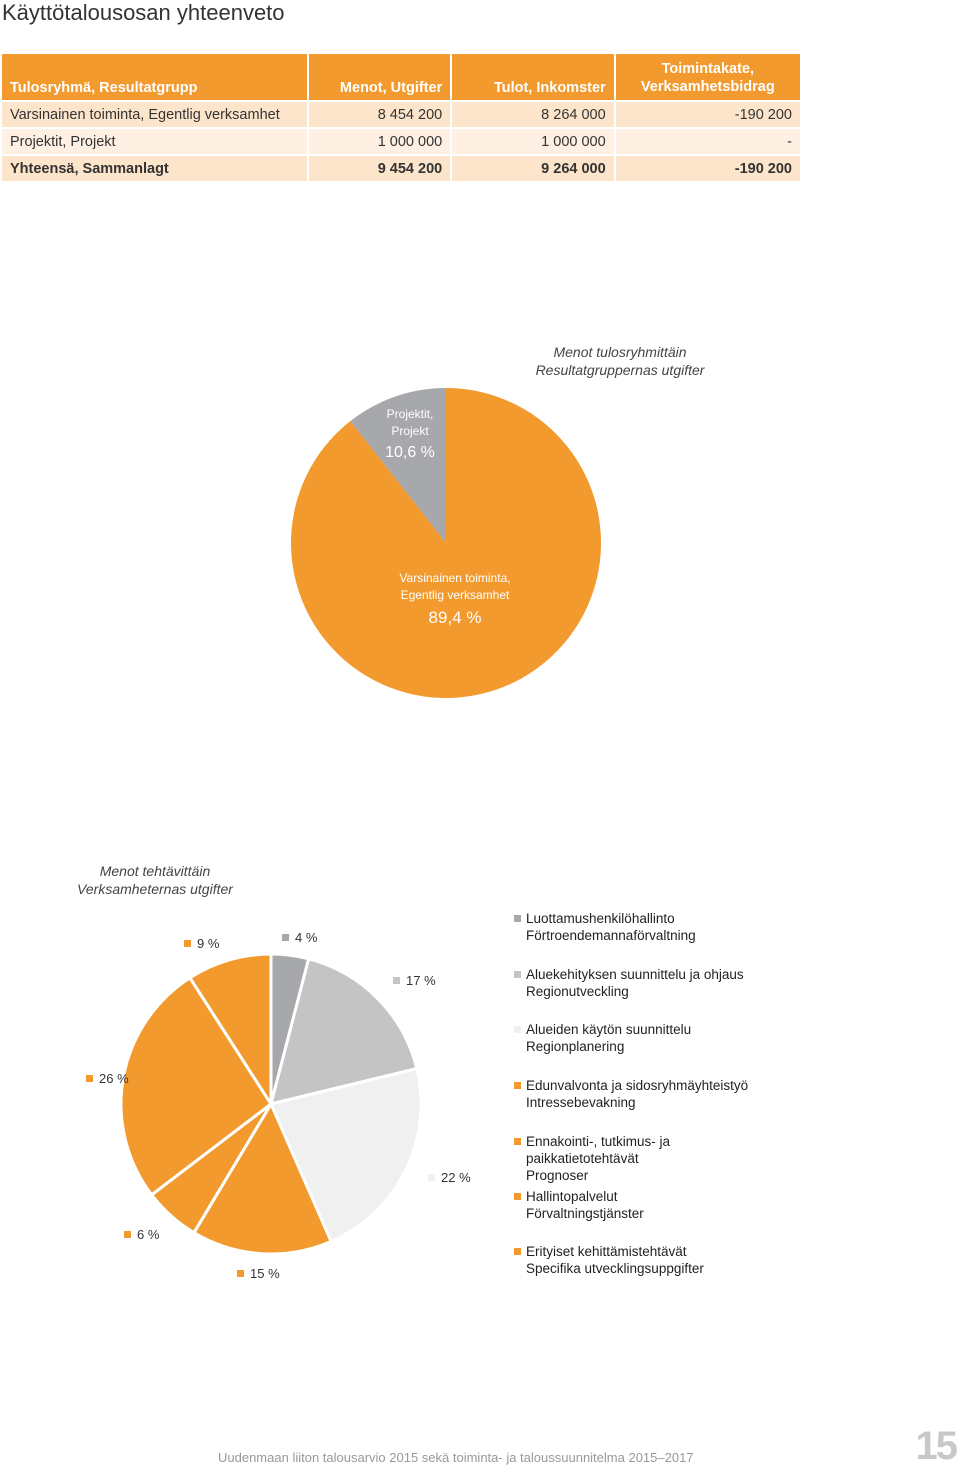 This screenshot has width=960, height=1469. What do you see at coordinates (620, 370) in the screenshot?
I see `chart1-title-line2: Resultatgruppernas utgifter` at bounding box center [620, 370].